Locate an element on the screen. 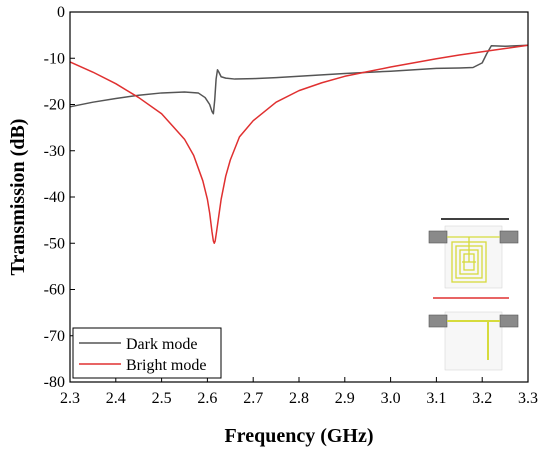 The image size is (550, 452). y-tick-label: 0 is located at coordinates (61, 12).